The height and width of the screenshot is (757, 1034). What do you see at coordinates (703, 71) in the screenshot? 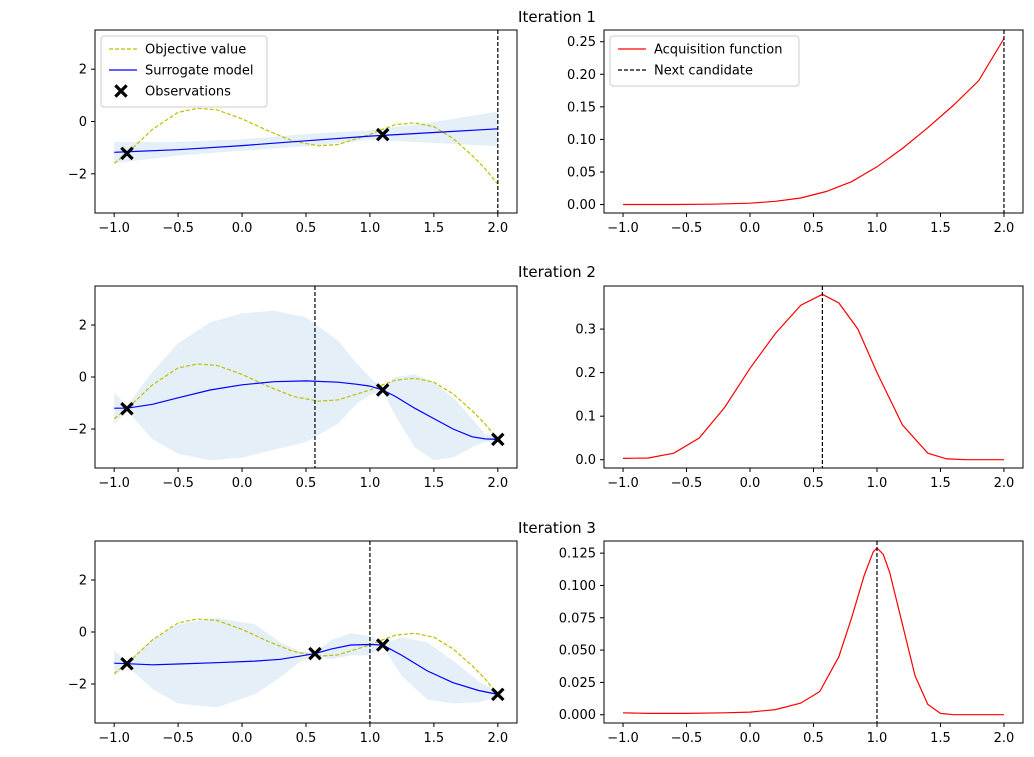
I see `legend-entry-candidate: Next candidate` at bounding box center [703, 71].